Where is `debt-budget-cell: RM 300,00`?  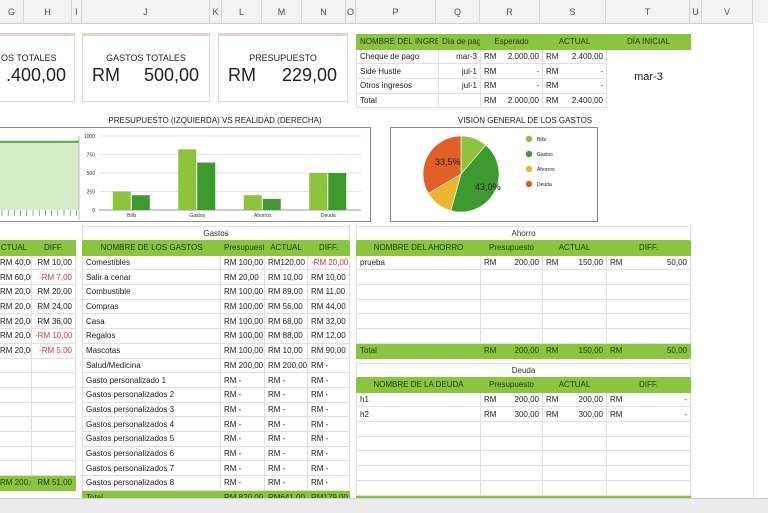
debt-budget-cell: RM 300,00 is located at coordinates (511, 414).